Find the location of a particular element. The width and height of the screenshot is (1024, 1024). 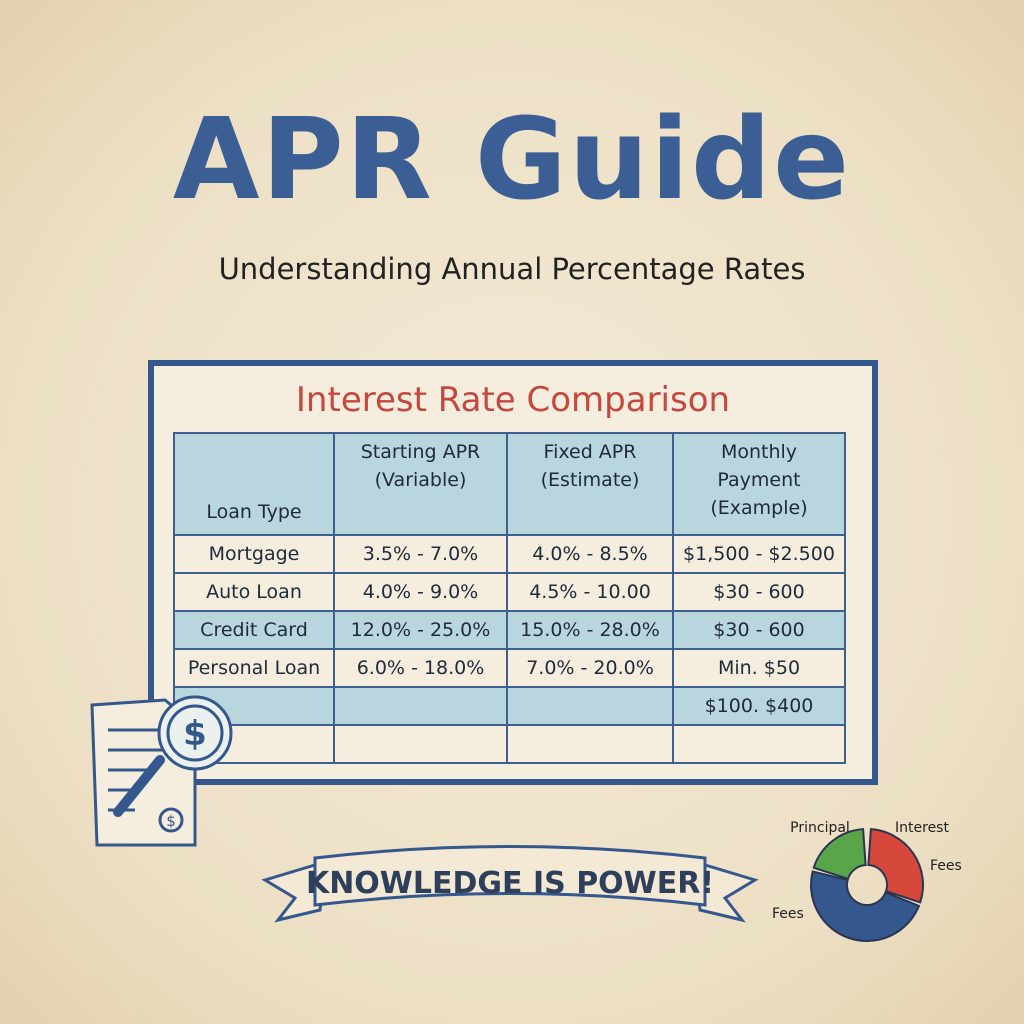

donut is located at coordinates (867, 885).